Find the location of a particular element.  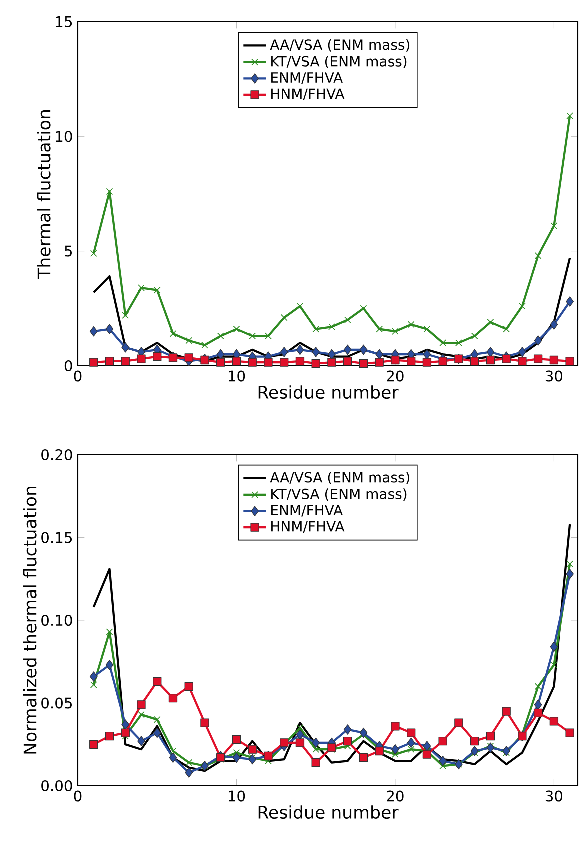

y-tick-label: 15 is located at coordinates (64, 22).